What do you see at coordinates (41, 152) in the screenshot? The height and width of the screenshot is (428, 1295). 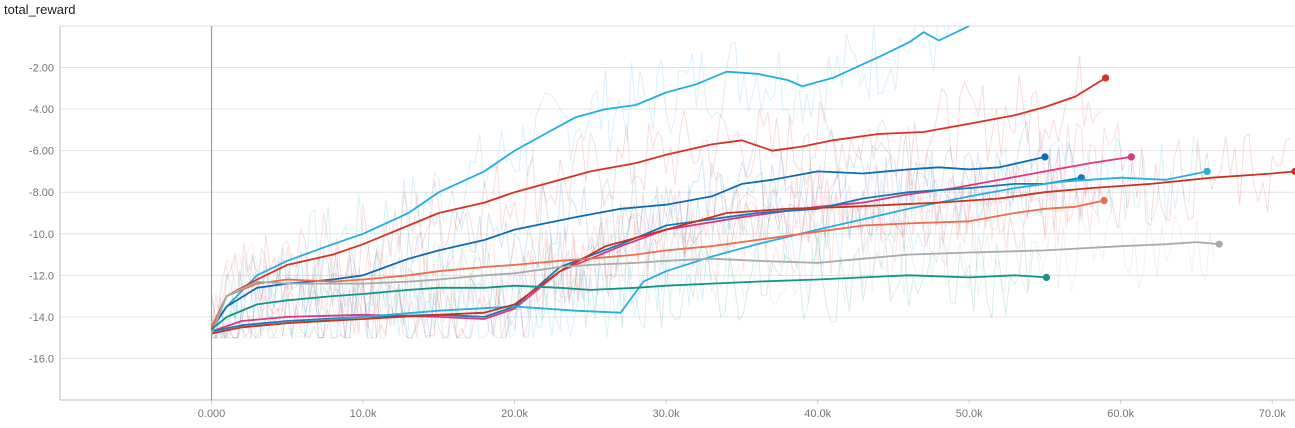 I see `y-tick-label: -6.00` at bounding box center [41, 152].